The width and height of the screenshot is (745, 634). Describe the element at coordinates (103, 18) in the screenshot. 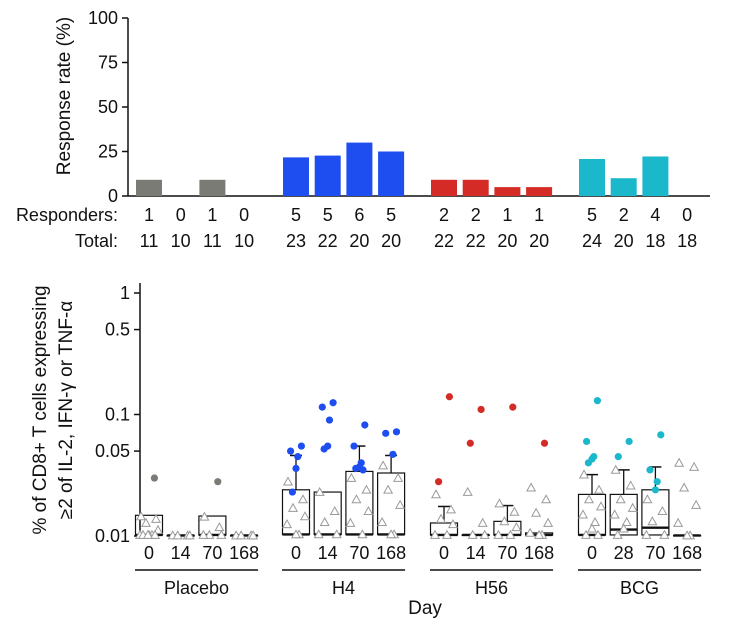

I see `bar-y-tick-label: 100` at that location.